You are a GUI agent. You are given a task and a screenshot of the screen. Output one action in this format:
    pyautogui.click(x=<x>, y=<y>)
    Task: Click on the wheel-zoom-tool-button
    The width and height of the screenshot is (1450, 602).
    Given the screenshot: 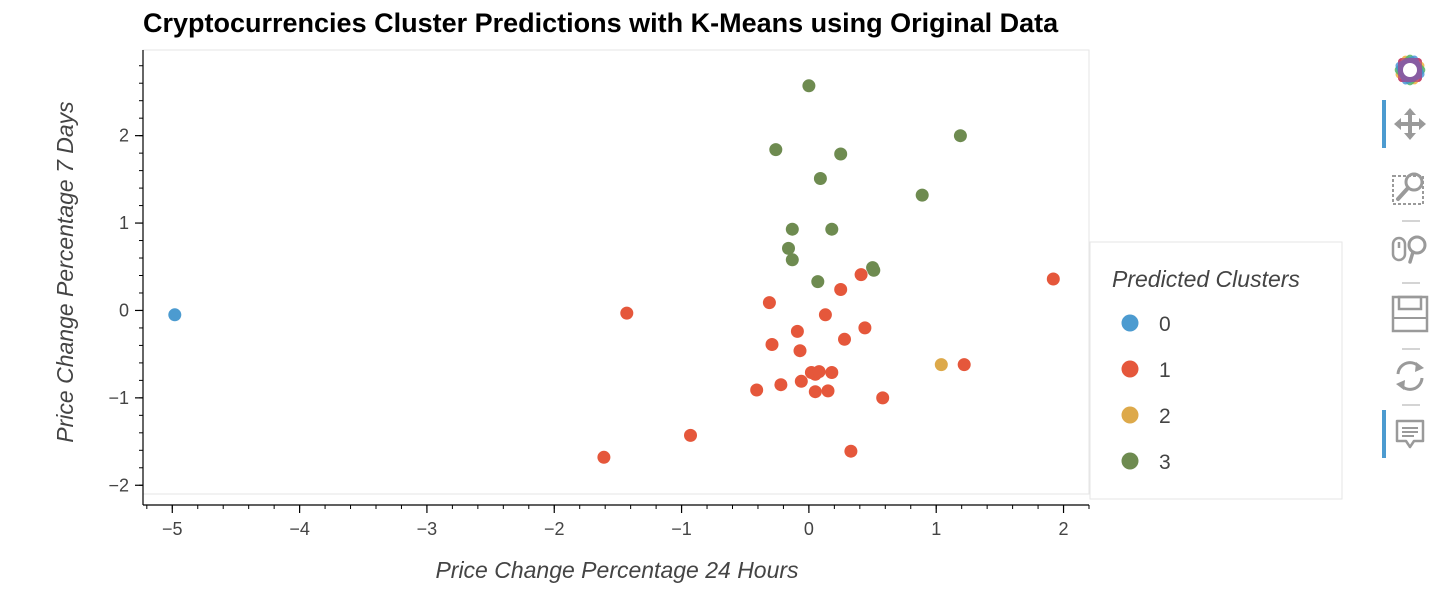 What is the action you would take?
    pyautogui.click(x=1410, y=250)
    